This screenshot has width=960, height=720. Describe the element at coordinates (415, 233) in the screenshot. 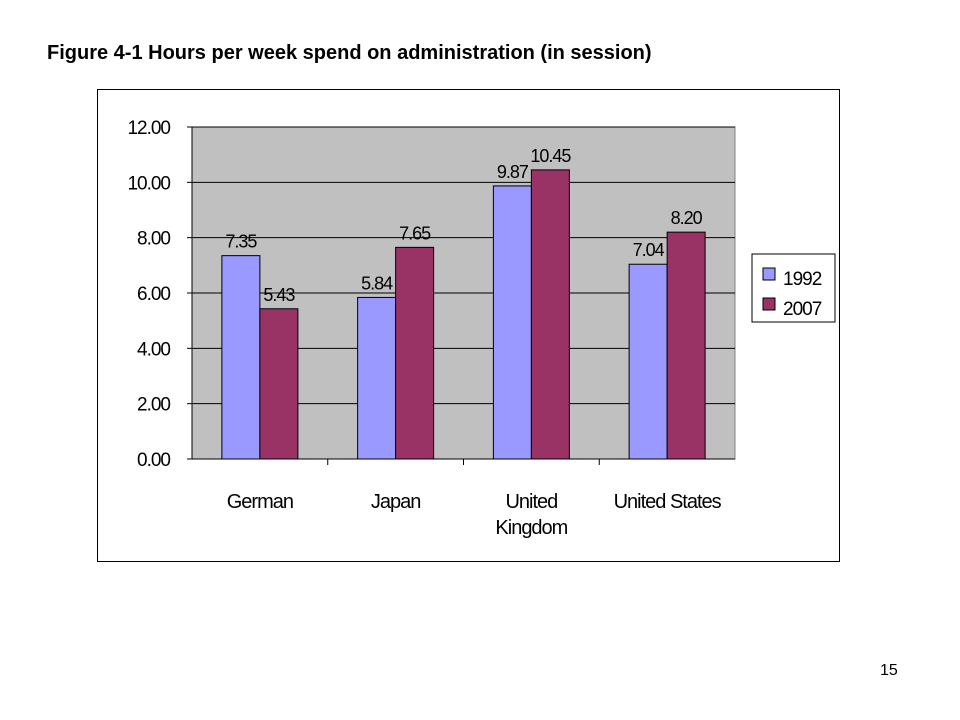

I see `data-label: 7.65` at that location.